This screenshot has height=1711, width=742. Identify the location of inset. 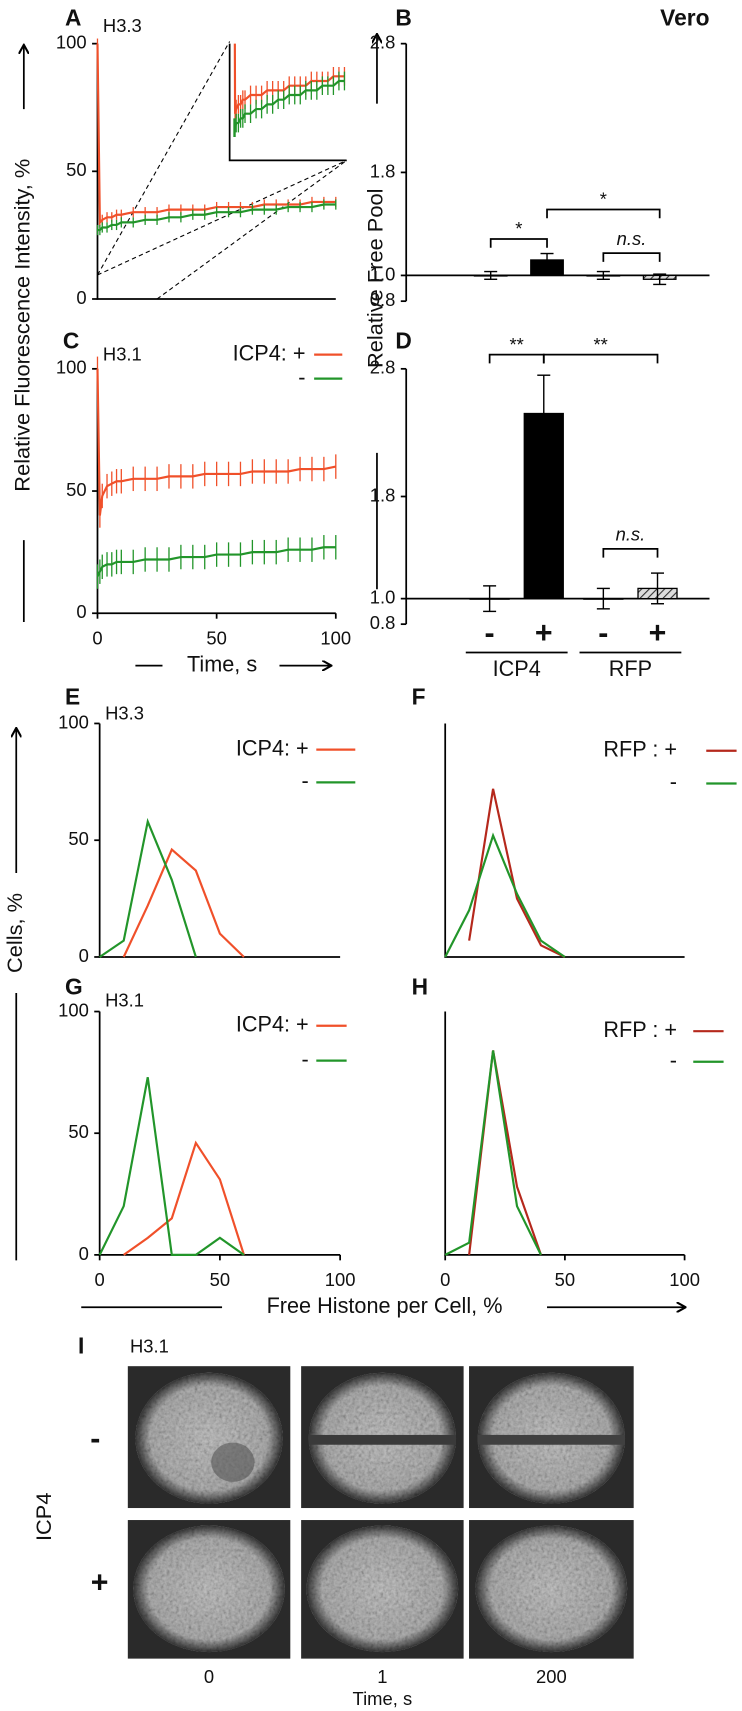
(289, 90).